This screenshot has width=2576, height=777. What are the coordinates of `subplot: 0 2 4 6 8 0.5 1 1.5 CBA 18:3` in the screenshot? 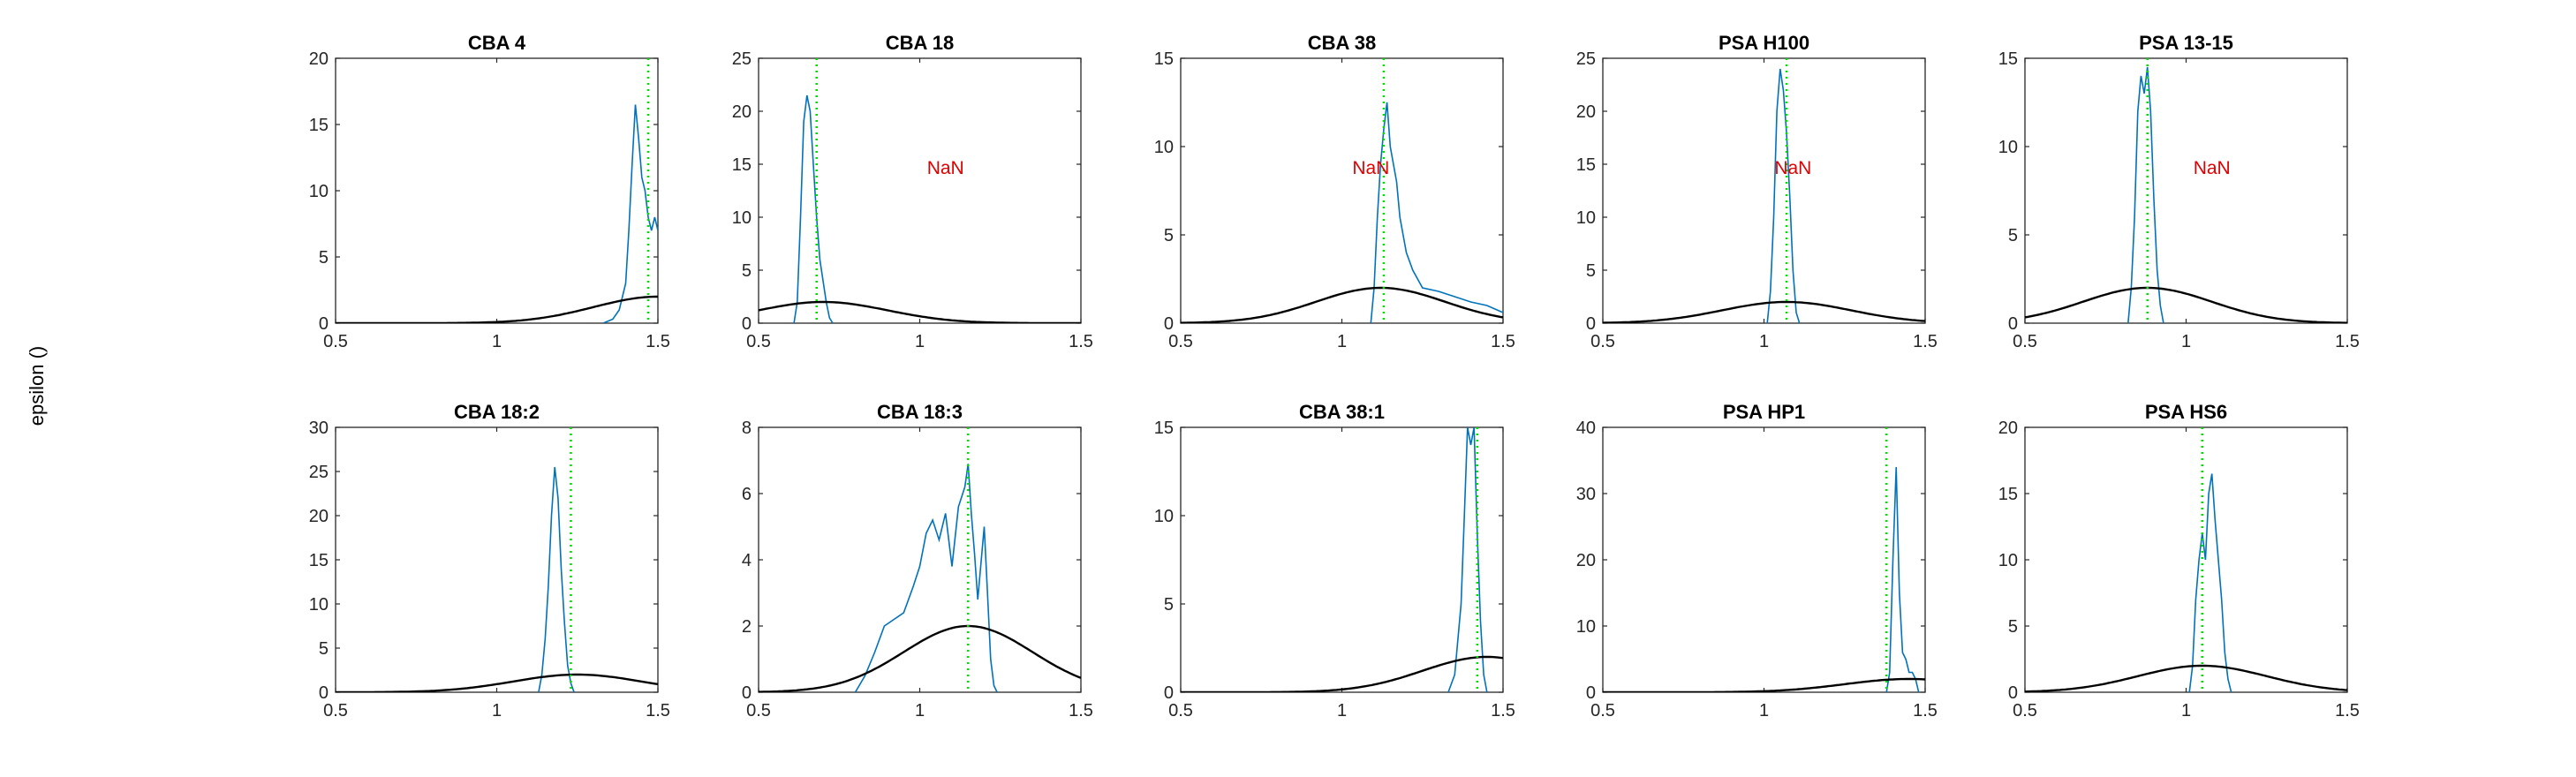 It's located at (918, 560).